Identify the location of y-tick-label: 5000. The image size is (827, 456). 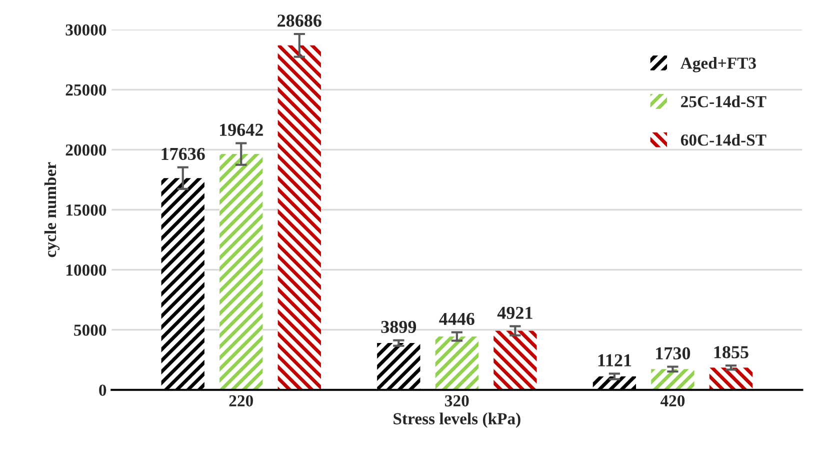
(90, 330).